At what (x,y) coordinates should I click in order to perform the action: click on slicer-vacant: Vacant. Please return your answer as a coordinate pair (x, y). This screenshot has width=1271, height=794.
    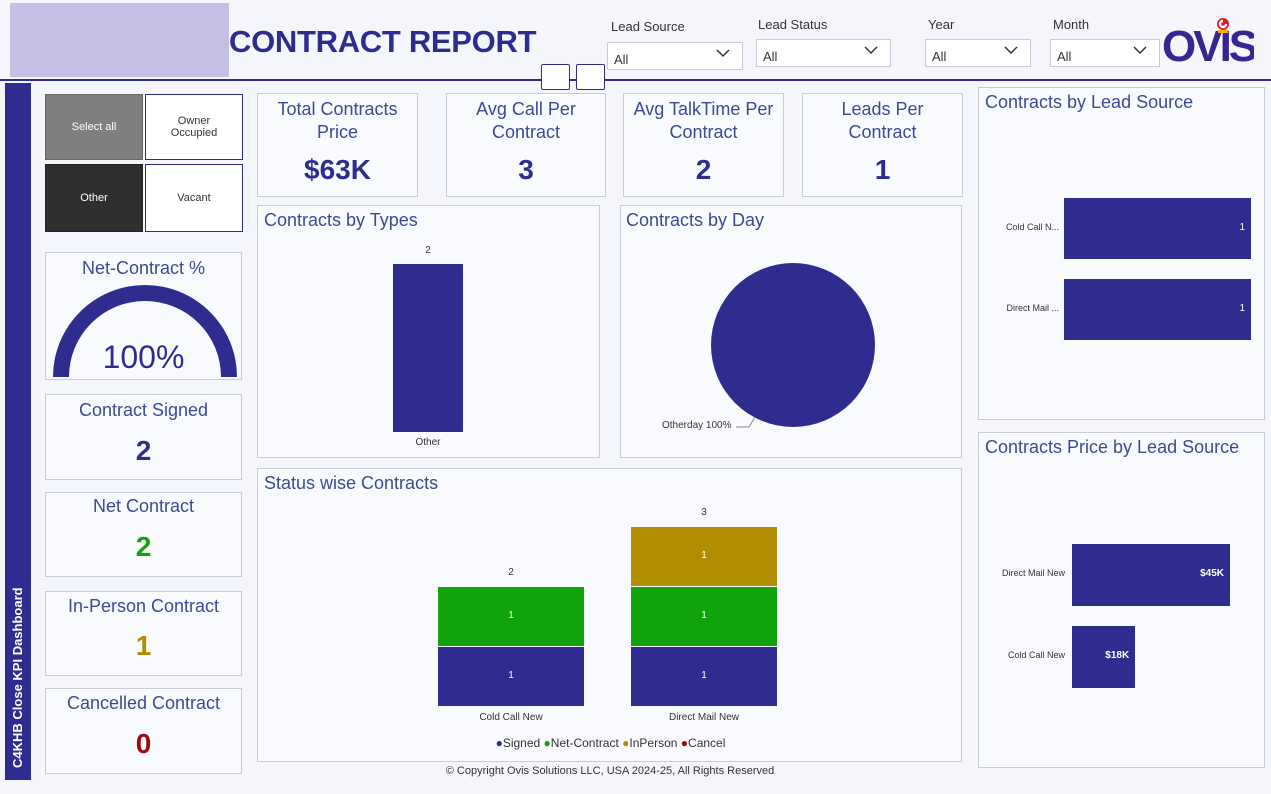
    Looking at the image, I should click on (194, 198).